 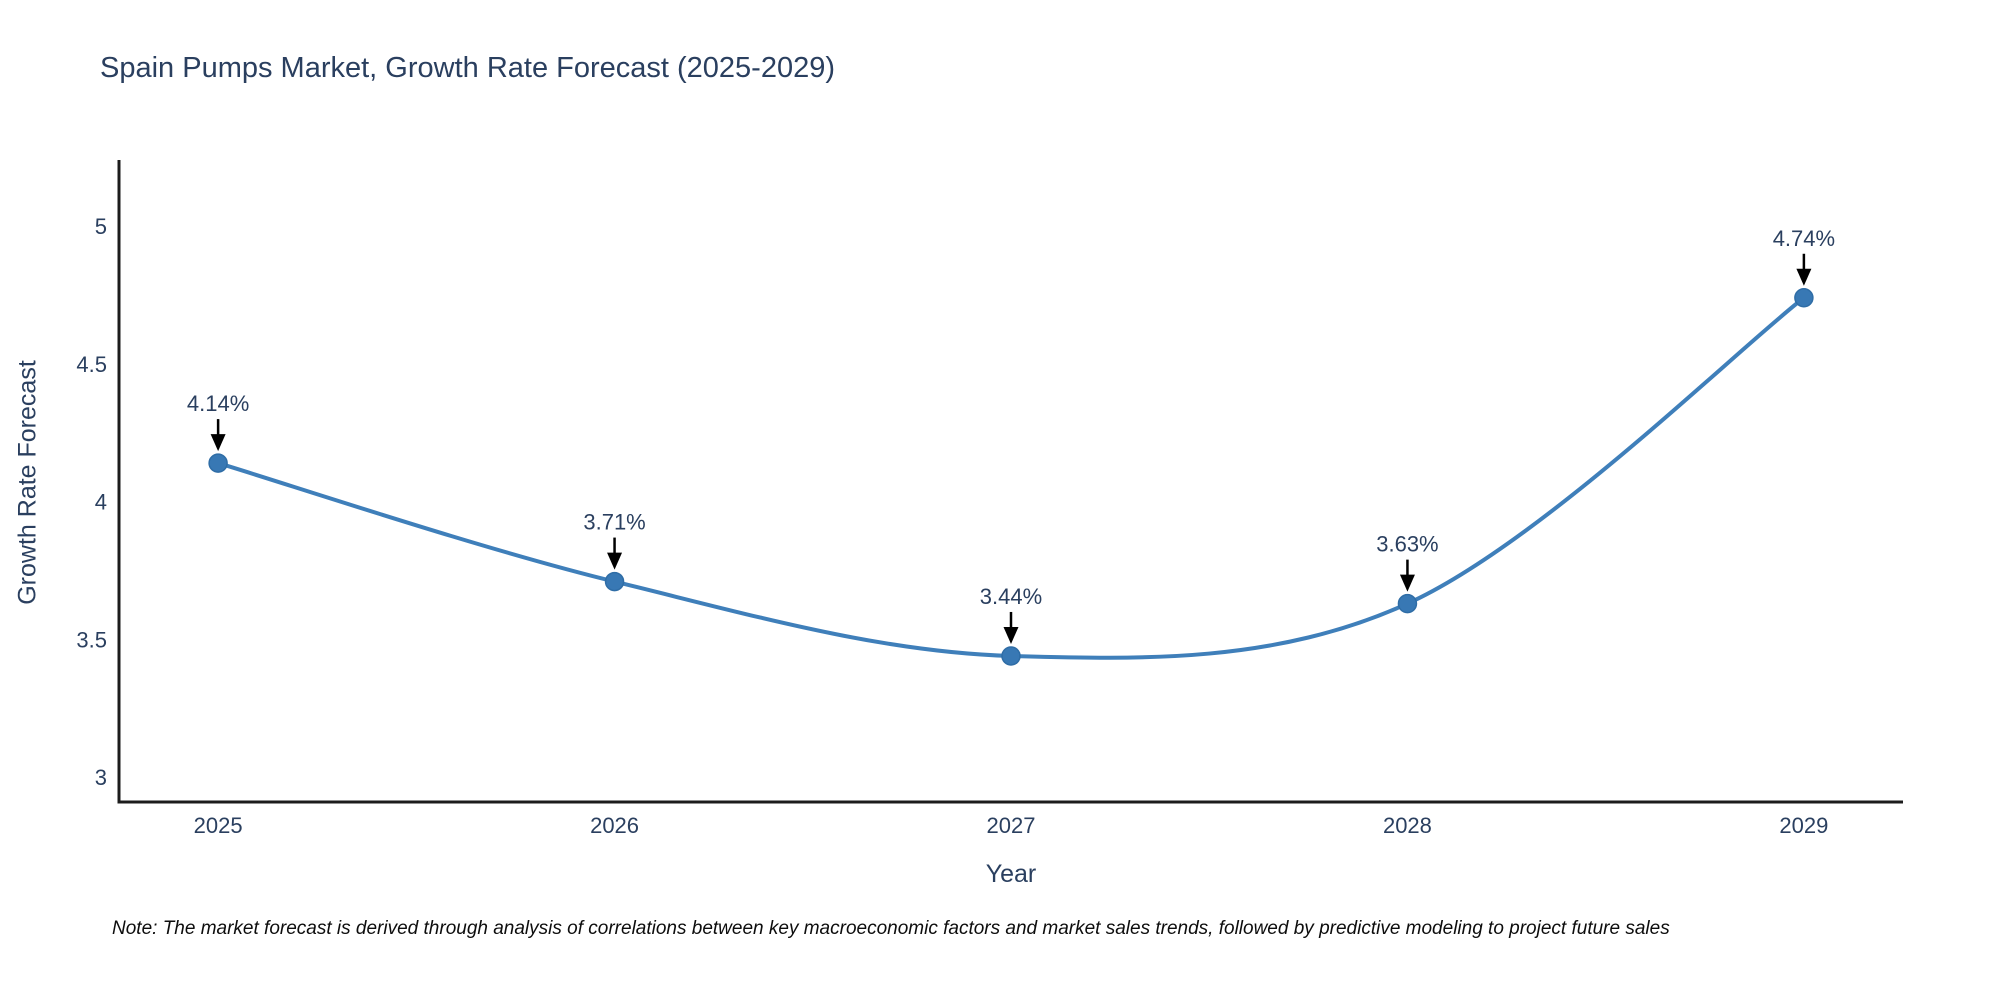 What do you see at coordinates (614, 581) in the screenshot?
I see `data-point-2026` at bounding box center [614, 581].